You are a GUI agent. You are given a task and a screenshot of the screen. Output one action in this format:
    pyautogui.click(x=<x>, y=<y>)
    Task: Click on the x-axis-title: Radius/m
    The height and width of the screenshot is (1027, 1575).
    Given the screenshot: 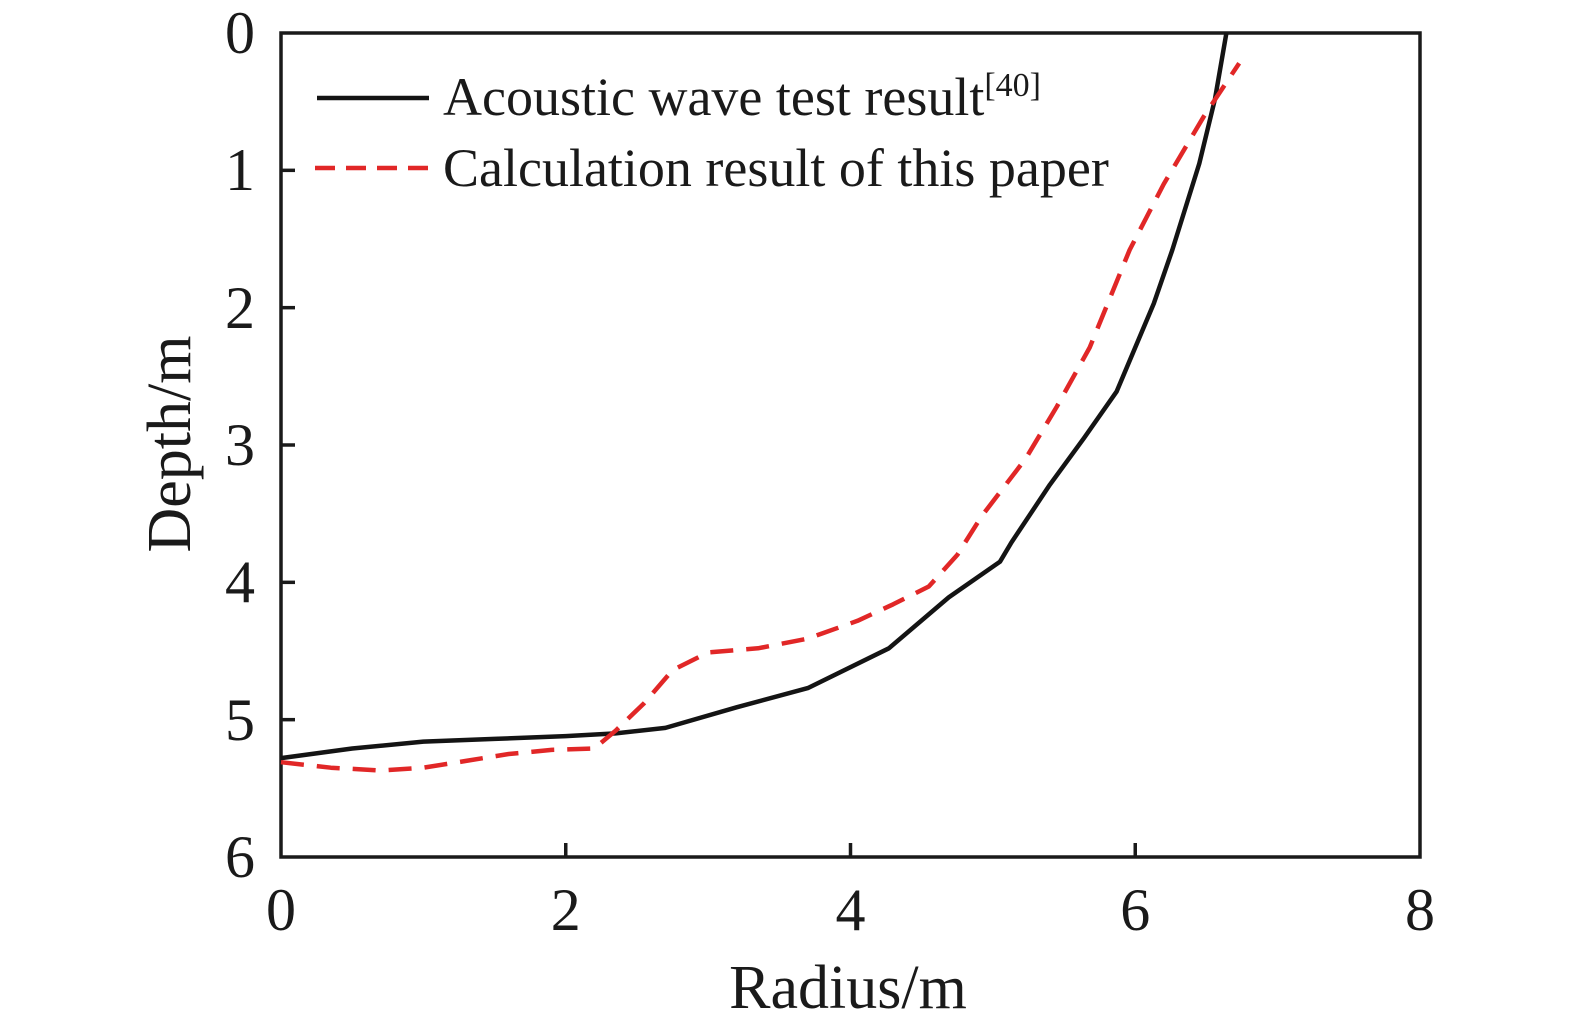 What is the action you would take?
    pyautogui.click(x=848, y=988)
    